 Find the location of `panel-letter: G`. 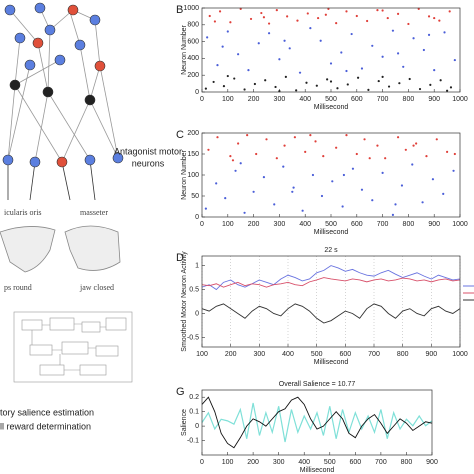

panel-letter: G is located at coordinates (180, 392).